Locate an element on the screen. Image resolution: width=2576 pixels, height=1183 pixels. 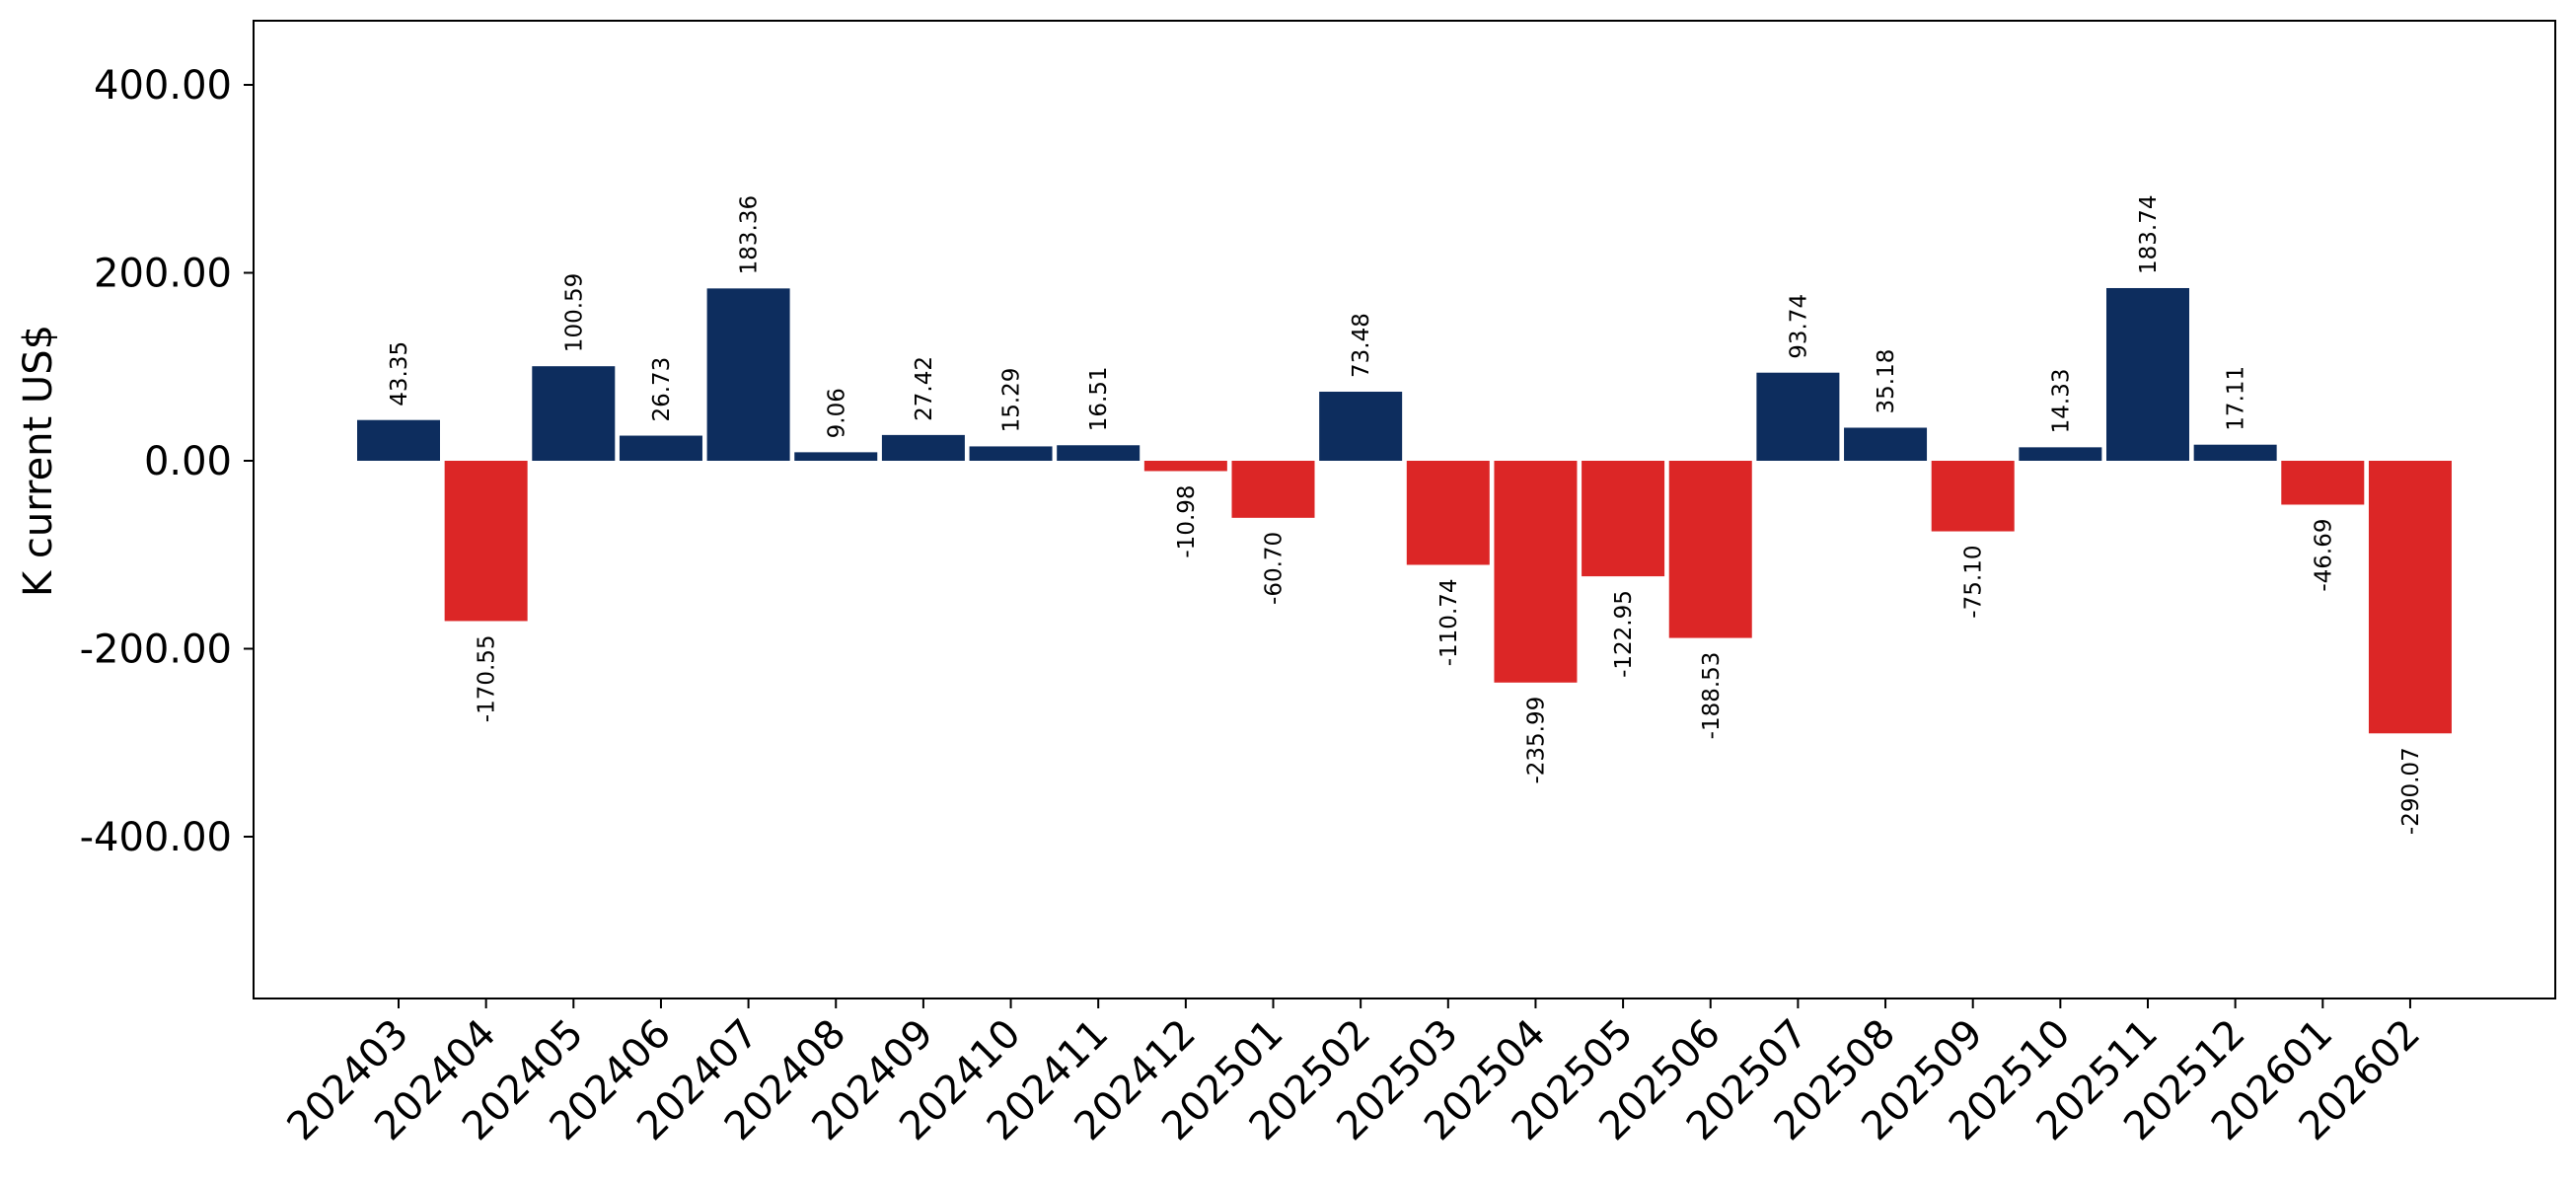
bar-value-label: 183.36 is located at coordinates (750, 234).